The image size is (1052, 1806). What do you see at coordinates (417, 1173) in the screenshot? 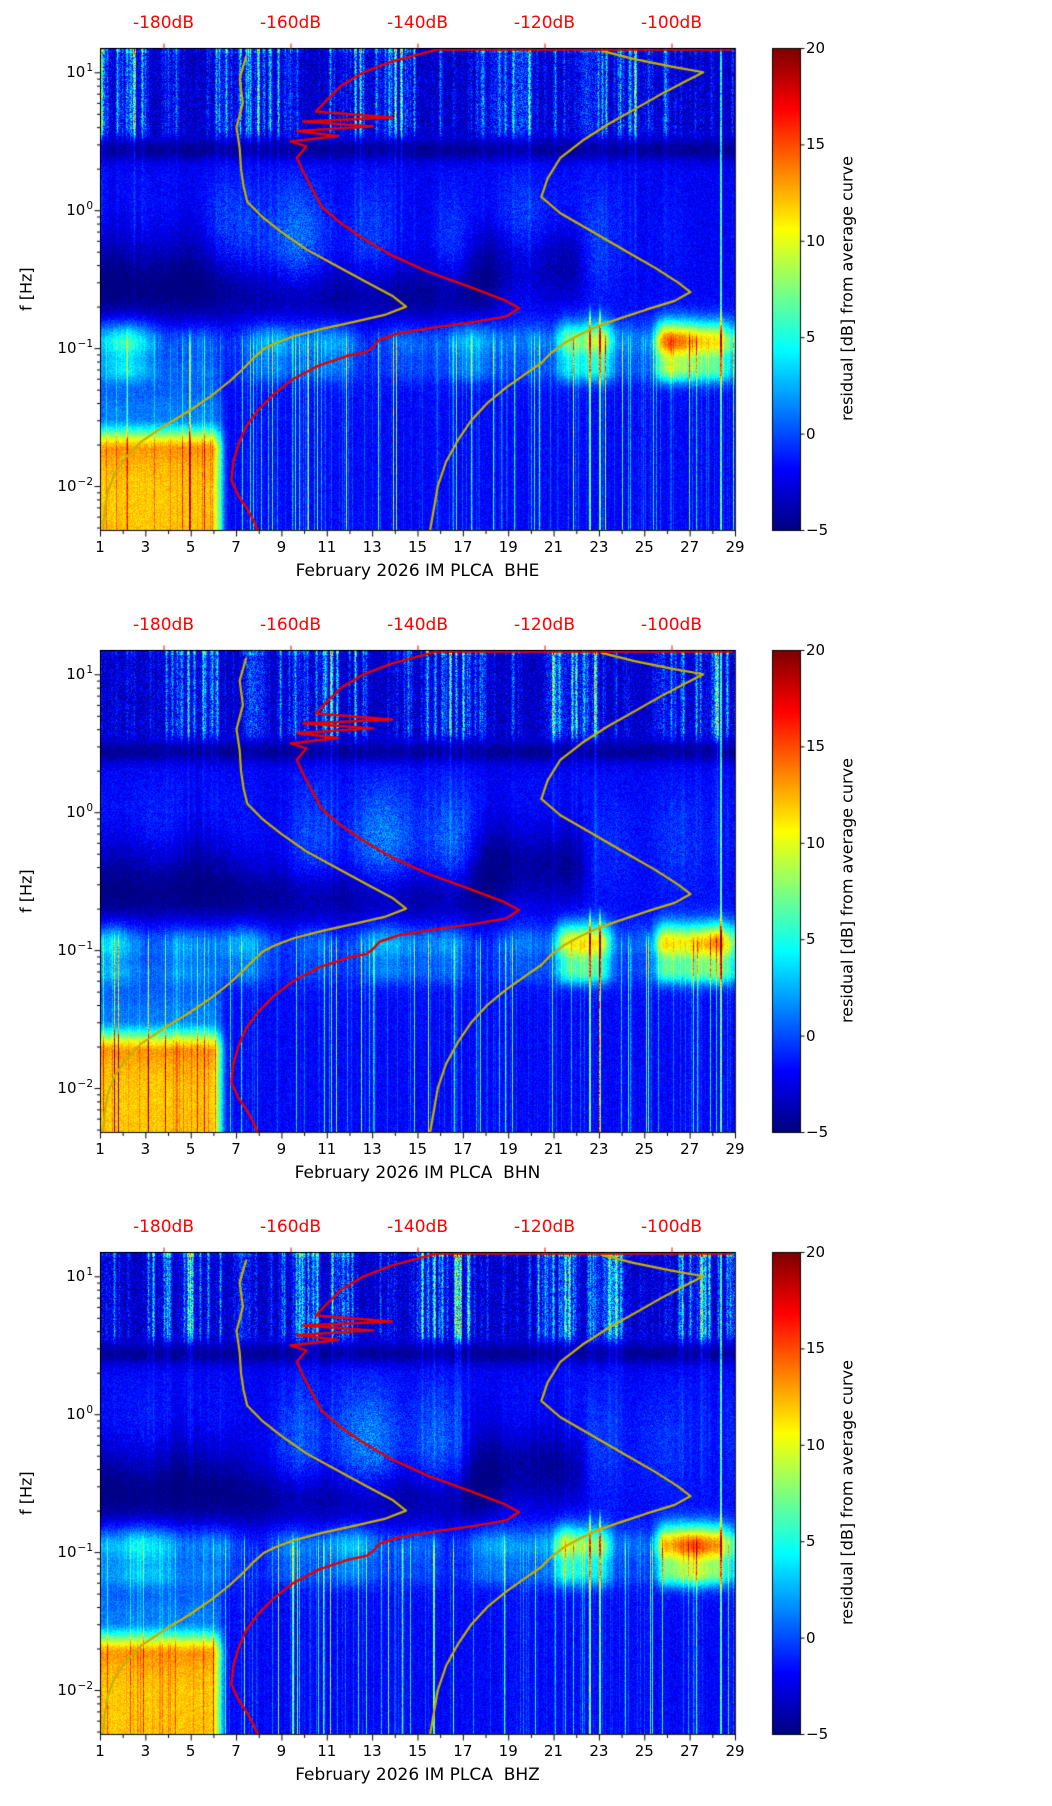
I see `x-axis-title: February 2026 IM PLCA BHN` at bounding box center [417, 1173].